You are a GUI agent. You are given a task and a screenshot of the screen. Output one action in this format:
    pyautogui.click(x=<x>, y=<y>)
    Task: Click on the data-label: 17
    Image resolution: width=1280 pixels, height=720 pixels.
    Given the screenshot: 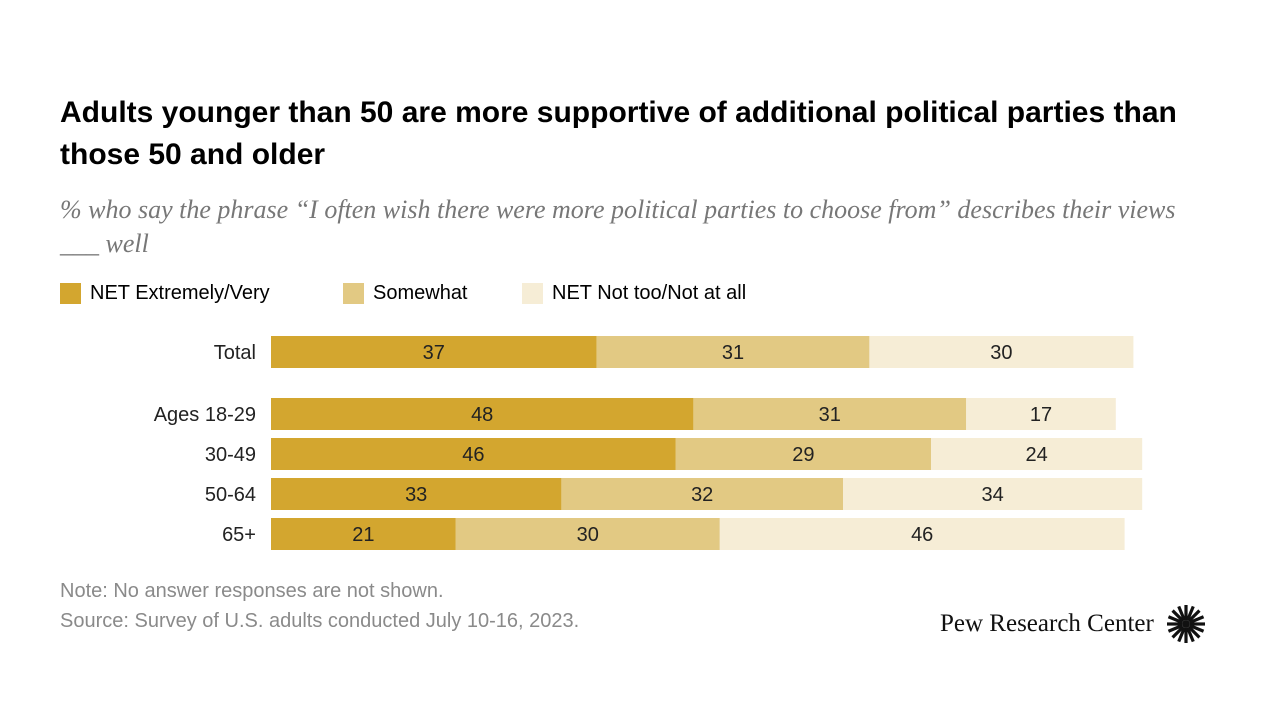 What is the action you would take?
    pyautogui.click(x=1041, y=415)
    